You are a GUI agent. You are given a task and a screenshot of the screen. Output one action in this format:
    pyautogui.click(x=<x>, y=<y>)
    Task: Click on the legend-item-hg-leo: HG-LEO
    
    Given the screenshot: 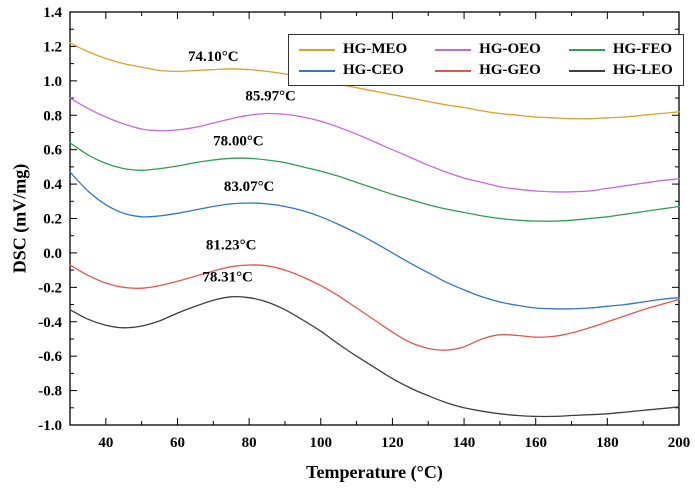 What is the action you would take?
    pyautogui.click(x=620, y=70)
    